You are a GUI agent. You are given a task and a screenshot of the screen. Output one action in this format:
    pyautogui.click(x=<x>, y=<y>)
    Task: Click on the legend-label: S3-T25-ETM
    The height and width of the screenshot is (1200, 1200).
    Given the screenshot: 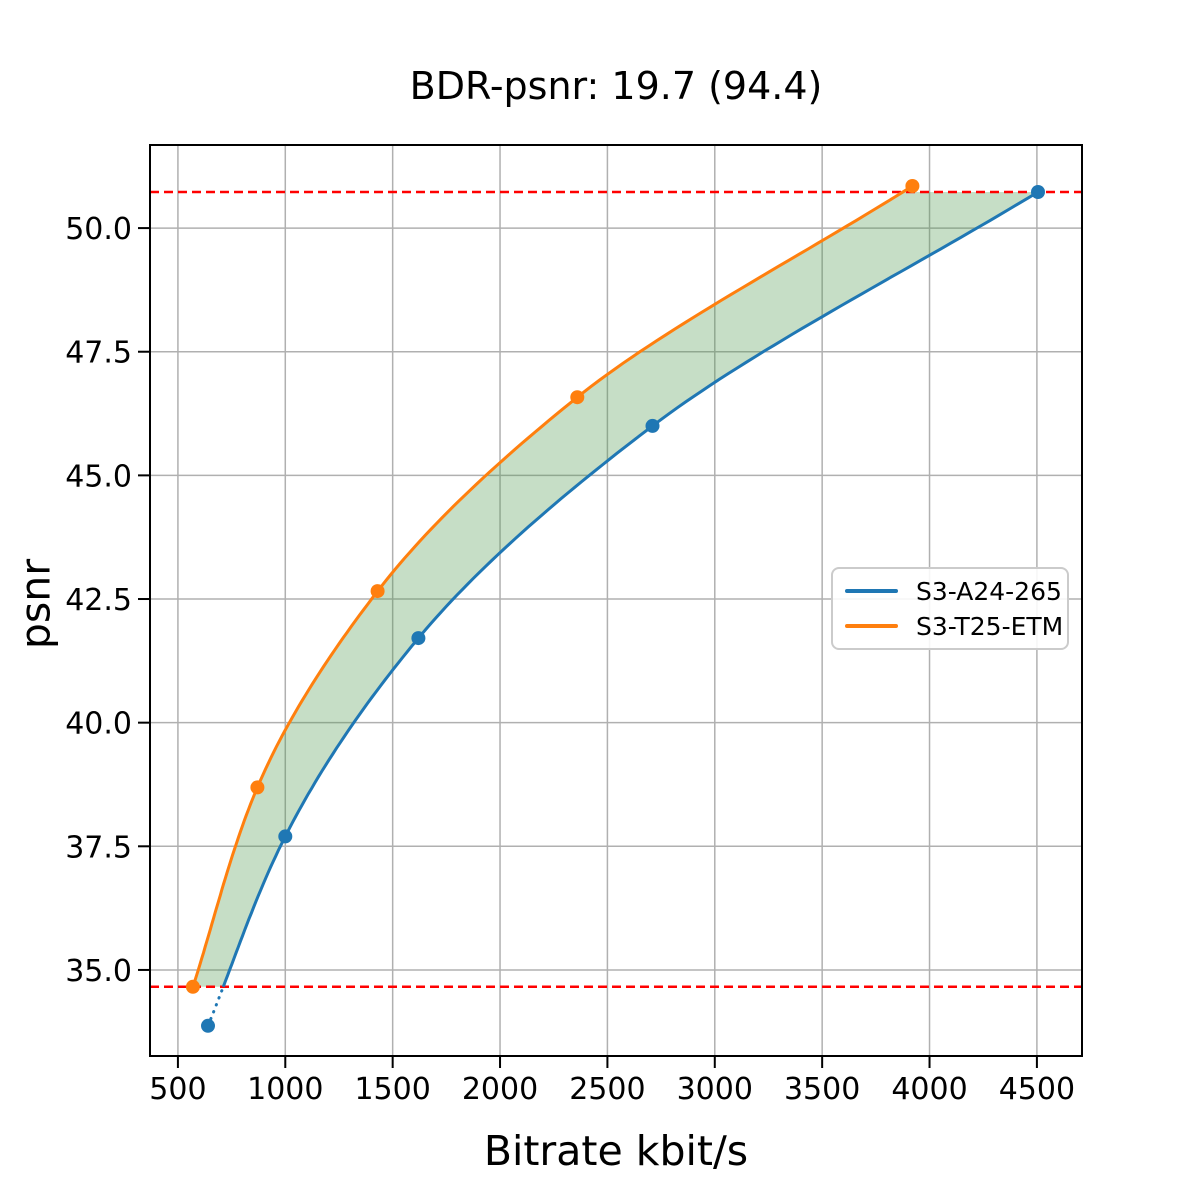 What is the action you would take?
    pyautogui.click(x=990, y=626)
    